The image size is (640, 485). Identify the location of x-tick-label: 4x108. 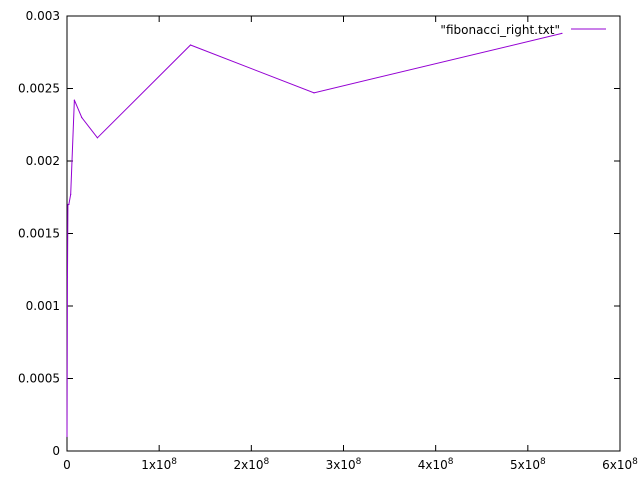
(436, 464).